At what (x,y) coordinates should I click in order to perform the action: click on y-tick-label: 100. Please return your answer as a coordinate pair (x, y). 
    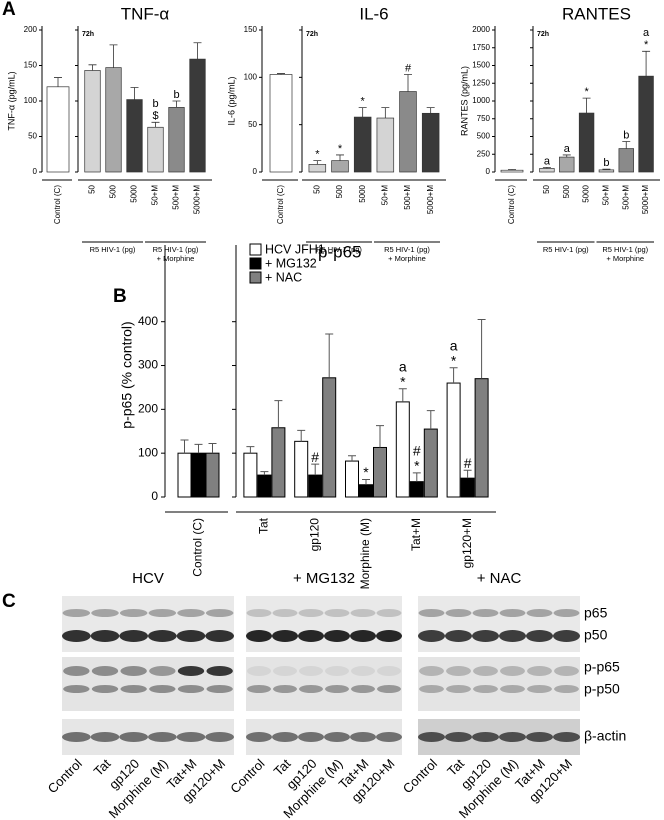
    Looking at the image, I should click on (31, 100).